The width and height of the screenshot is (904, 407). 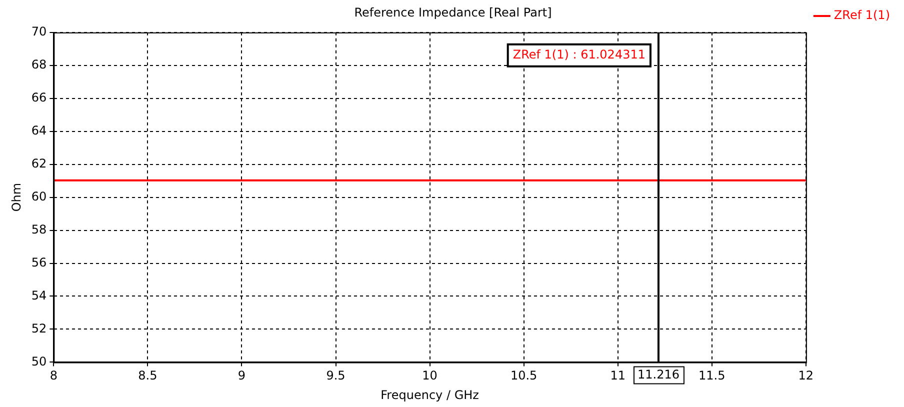 I want to click on x-tick-label: 9.5, so click(x=336, y=375).